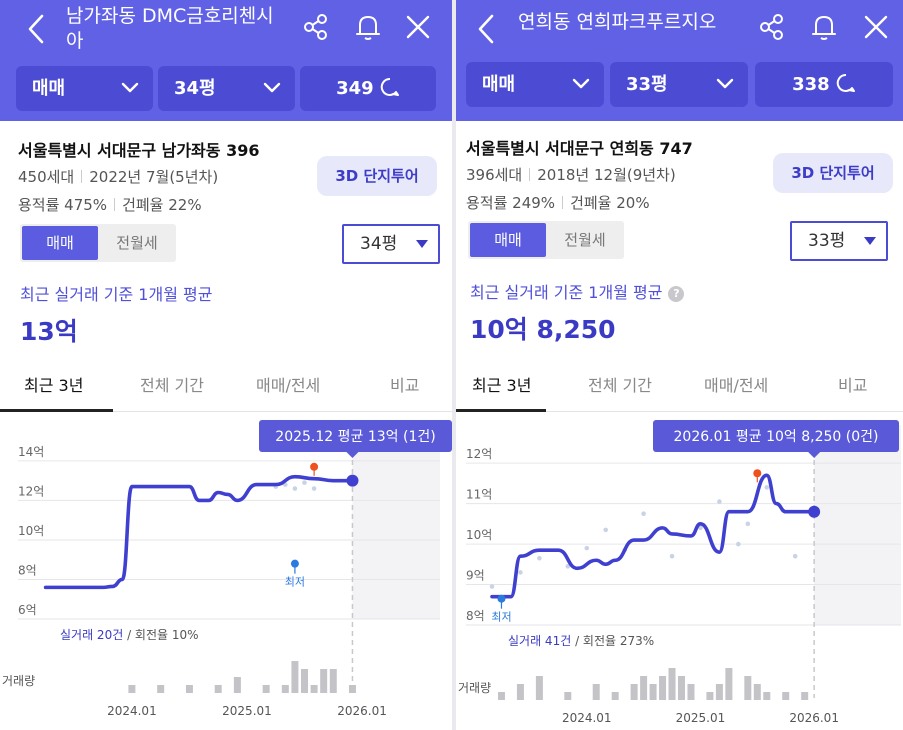  I want to click on price-line, so click(199, 532).